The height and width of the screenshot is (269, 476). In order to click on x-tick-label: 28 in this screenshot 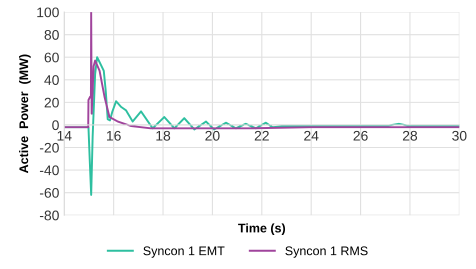, I will do `click(410, 135)`.